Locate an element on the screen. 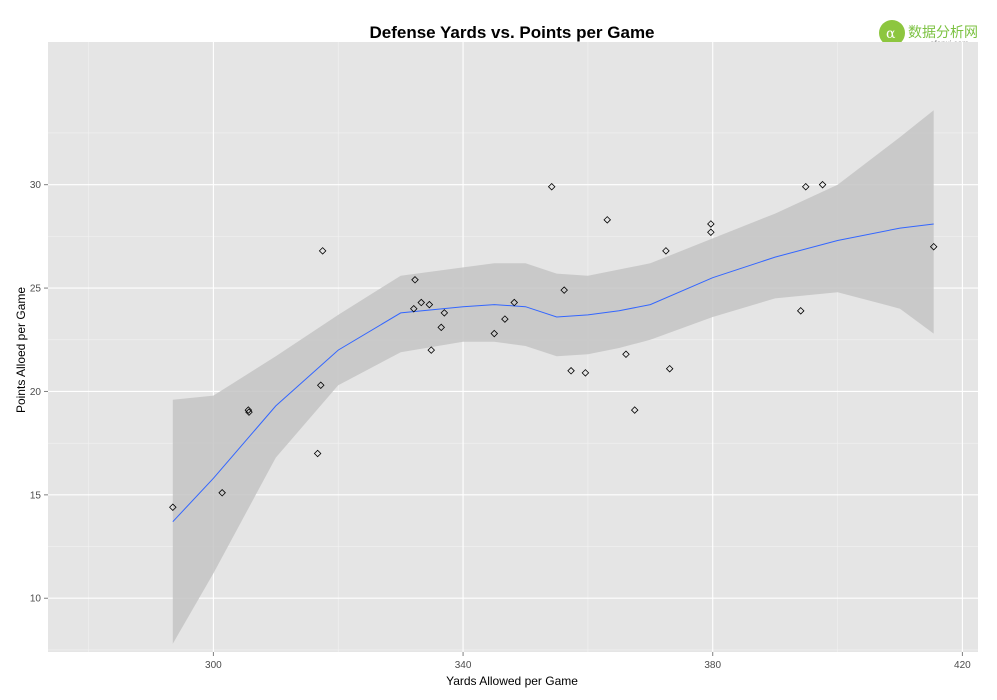  x-tick-label: 420 is located at coordinates (962, 665).